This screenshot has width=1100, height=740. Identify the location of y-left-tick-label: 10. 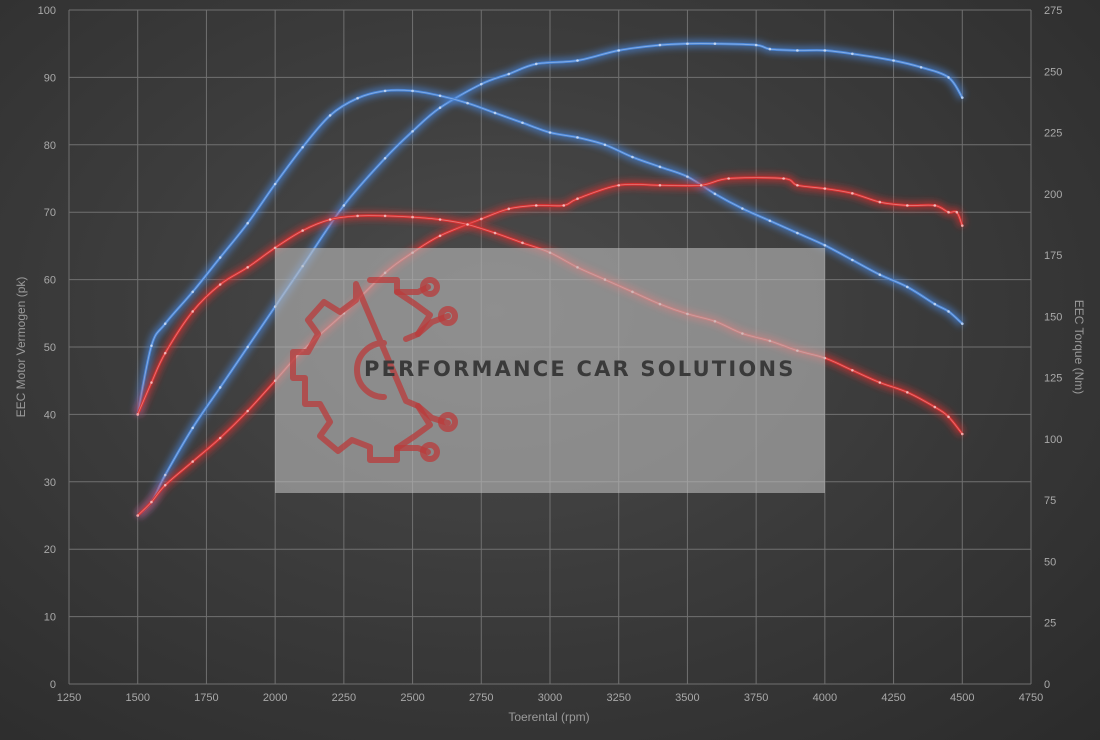
(50, 618).